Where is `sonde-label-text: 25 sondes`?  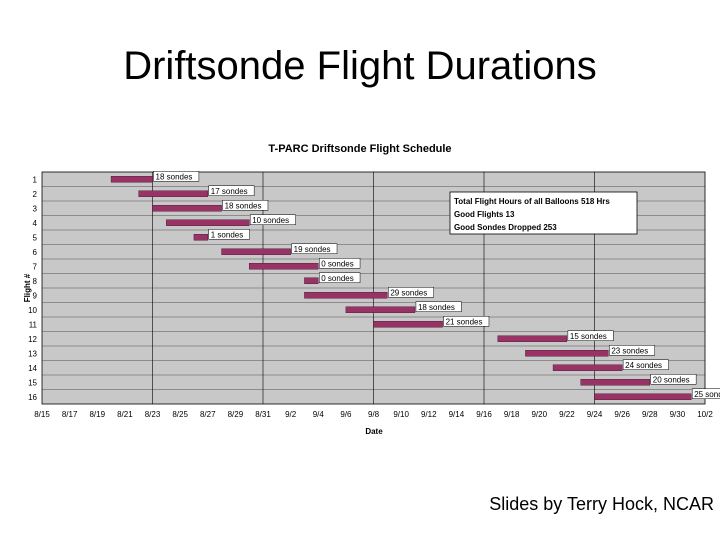 sonde-label-text: 25 sondes is located at coordinates (707, 394).